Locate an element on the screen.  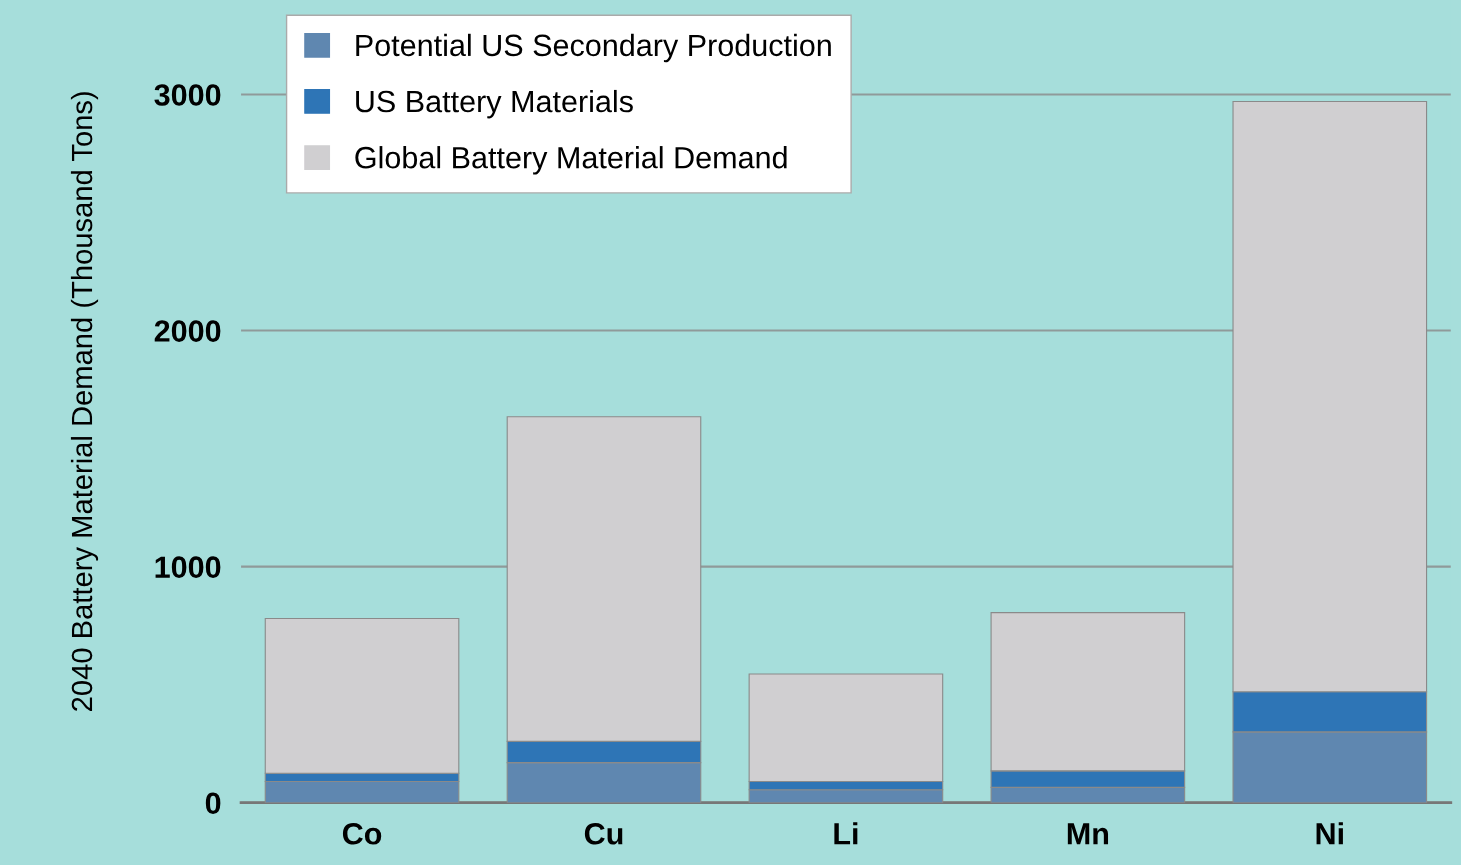
x-tick-label: Ni is located at coordinates (1329, 833).